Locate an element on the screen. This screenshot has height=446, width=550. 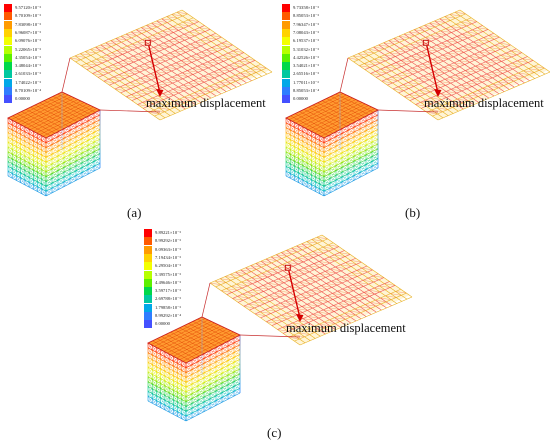
legend-value: 1.77011×10⁻³ is located at coordinates (306, 82).